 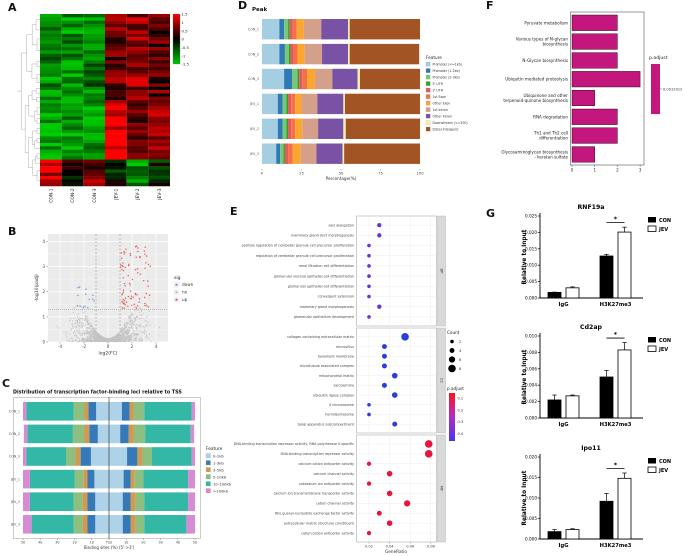 What do you see at coordinates (390, 547) in the screenshot?
I see `svg-text: 0.04` at bounding box center [390, 547].